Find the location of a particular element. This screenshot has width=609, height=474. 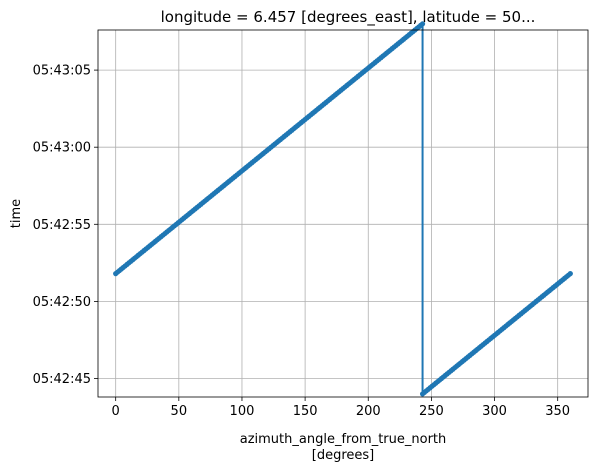

x-tick-label: 0 is located at coordinates (116, 411).